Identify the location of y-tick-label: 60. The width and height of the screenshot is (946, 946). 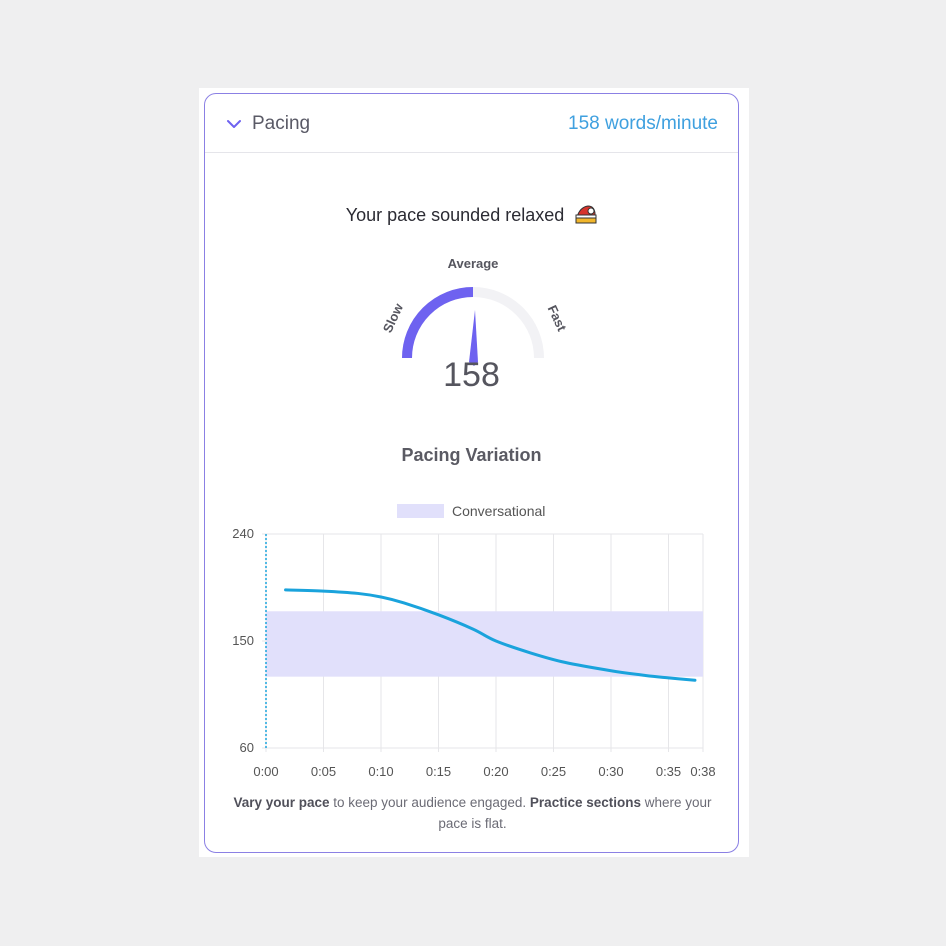
(247, 747).